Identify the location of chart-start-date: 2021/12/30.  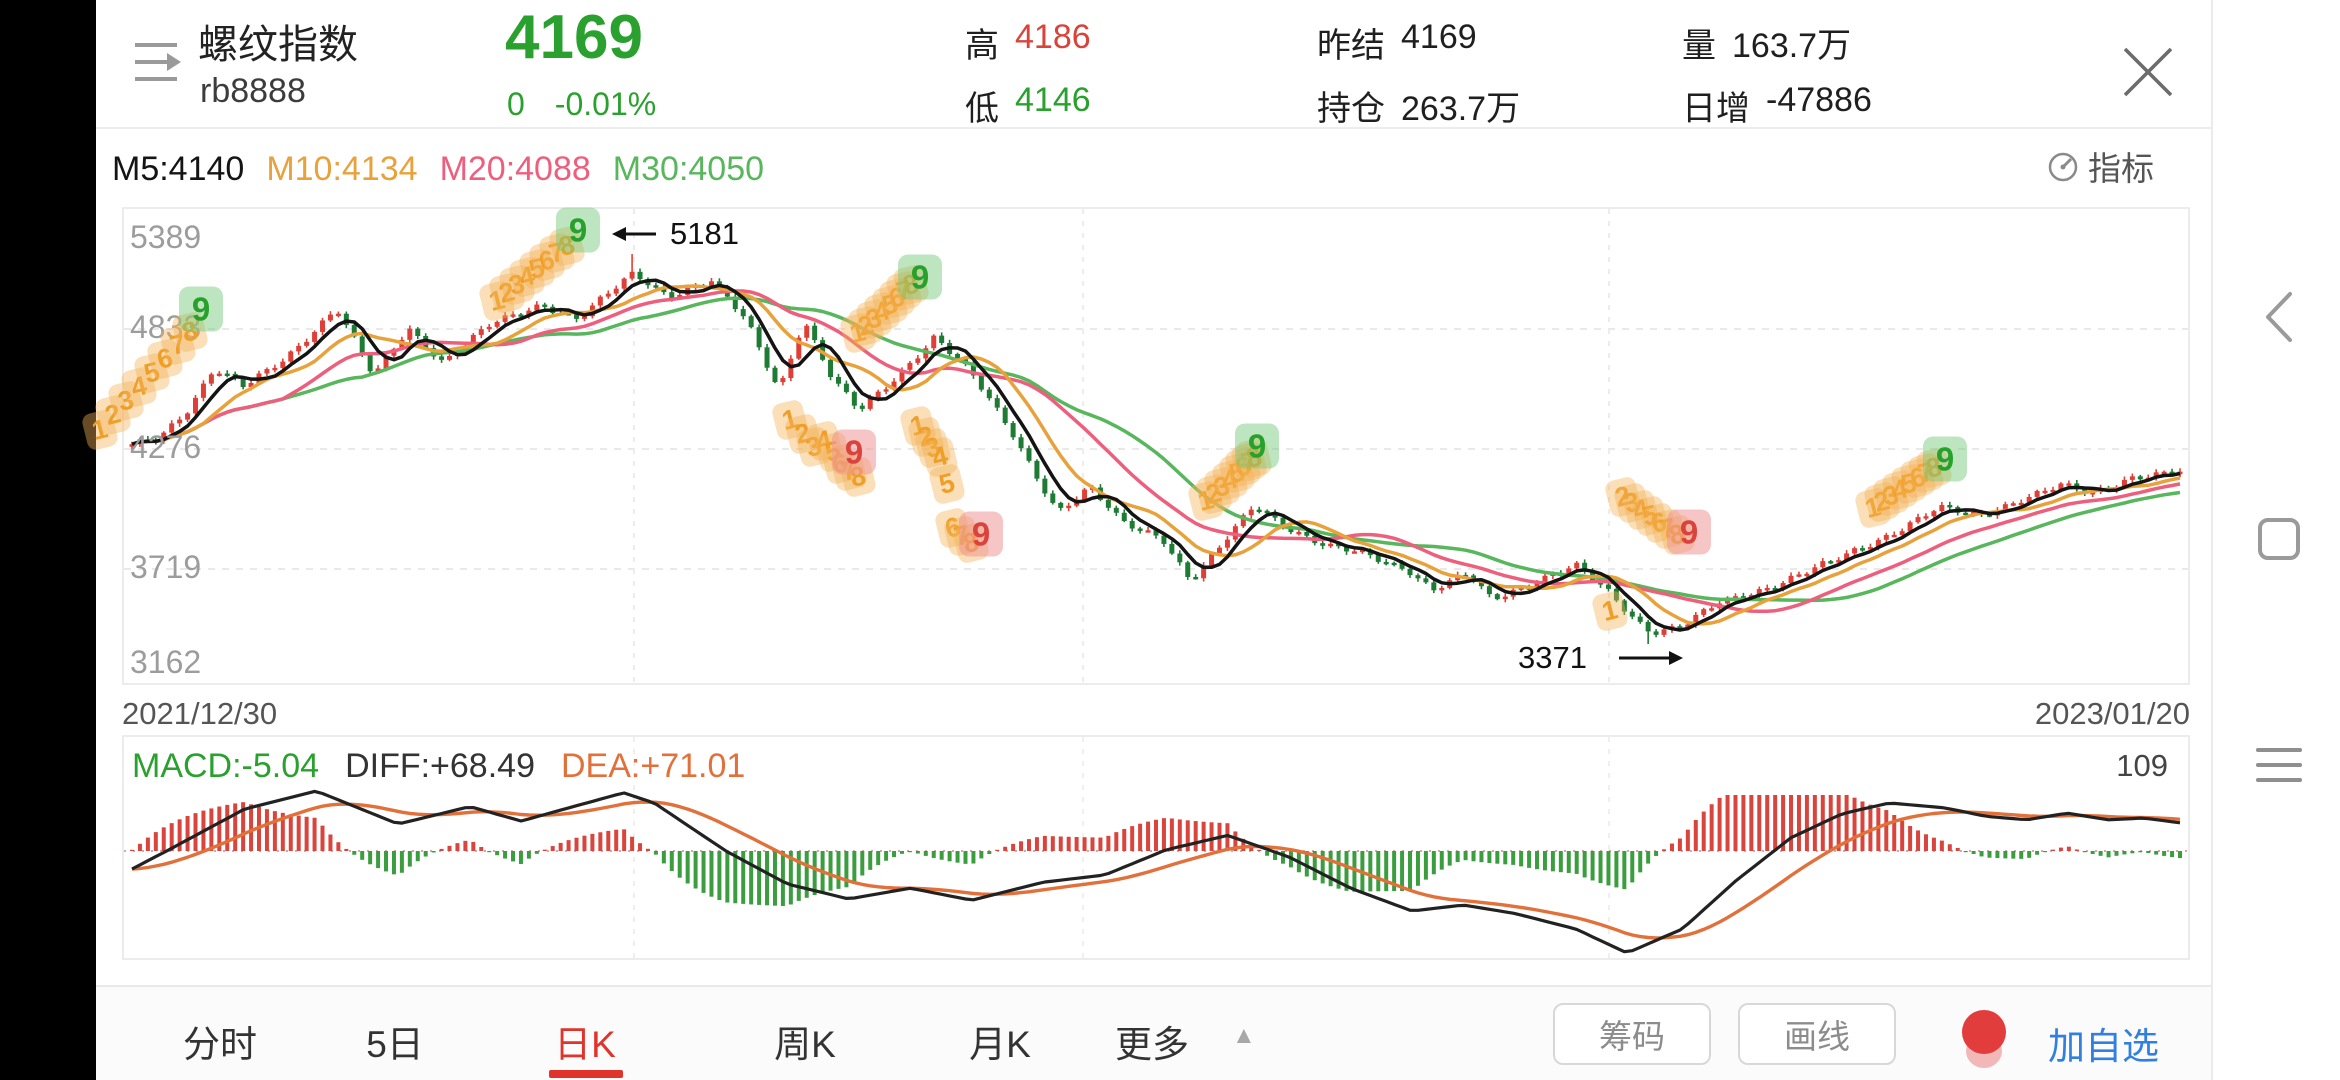
(200, 713).